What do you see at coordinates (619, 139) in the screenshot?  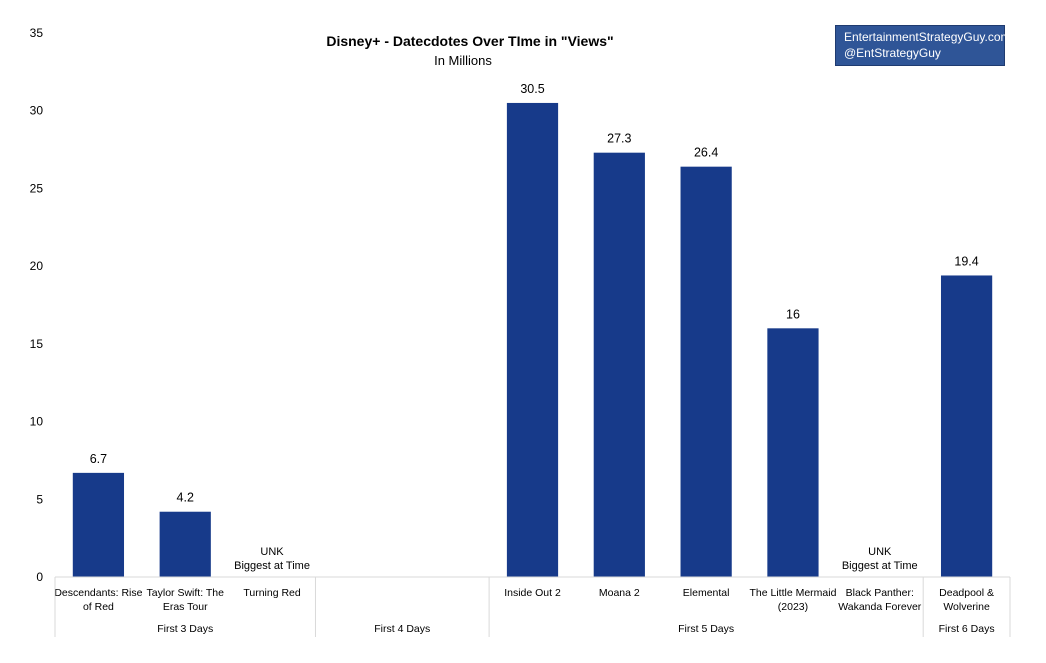 I see `data-label: 27.3` at bounding box center [619, 139].